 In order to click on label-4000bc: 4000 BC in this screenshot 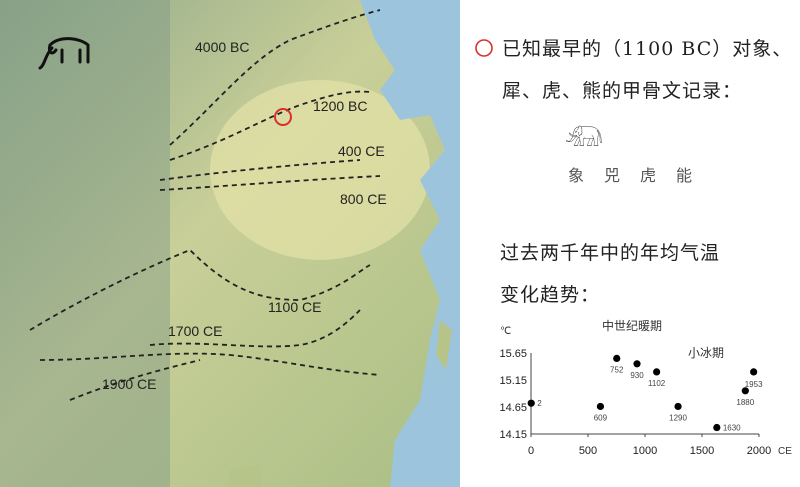, I will do `click(222, 47)`.